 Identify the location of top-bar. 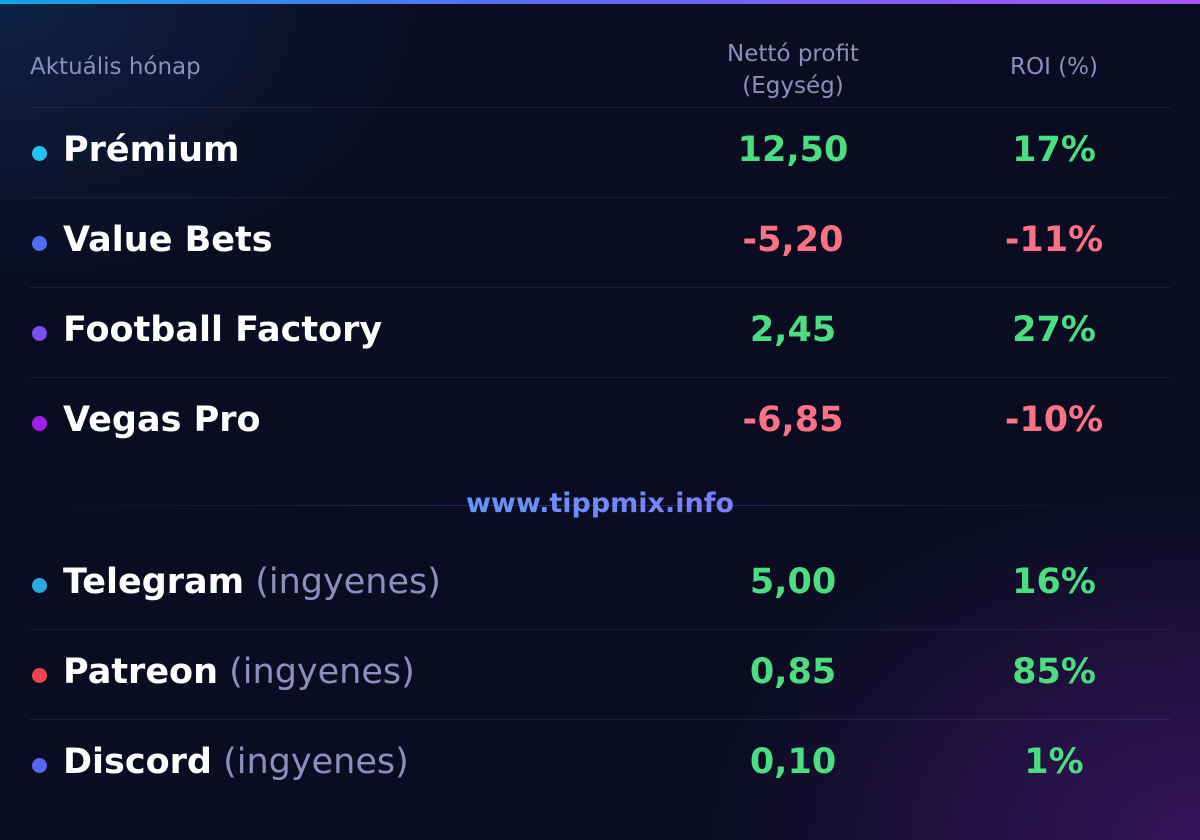
(600, 2).